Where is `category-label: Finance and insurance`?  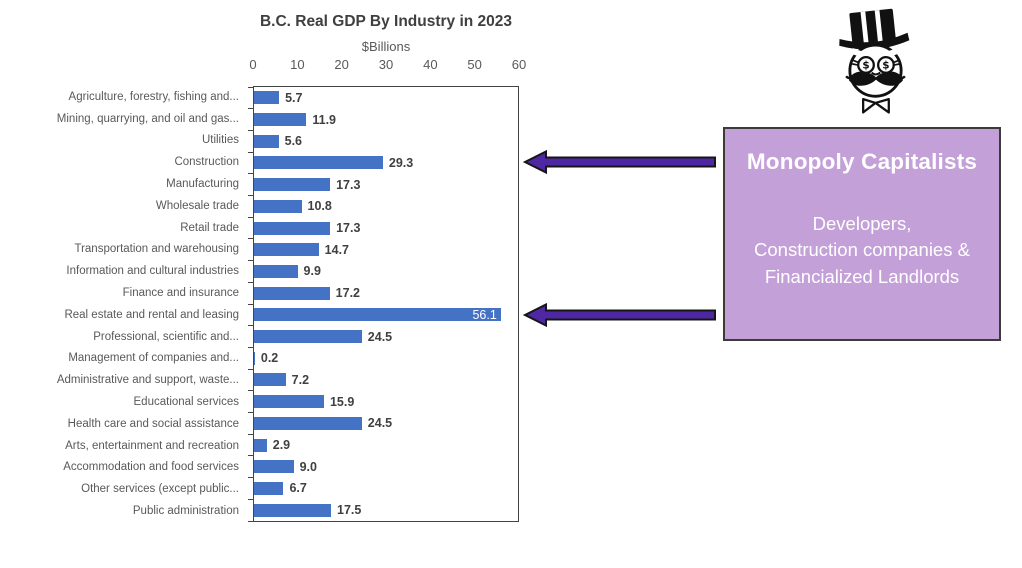 category-label: Finance and insurance is located at coordinates (180, 293).